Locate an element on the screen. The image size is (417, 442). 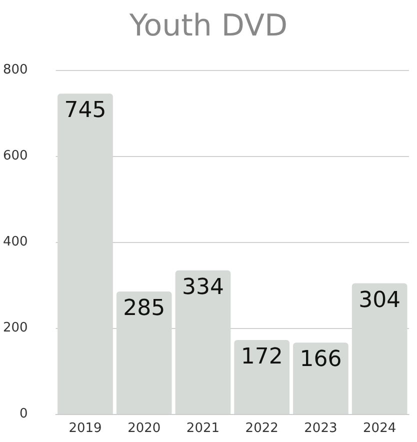
data-label: 334 is located at coordinates (203, 287).